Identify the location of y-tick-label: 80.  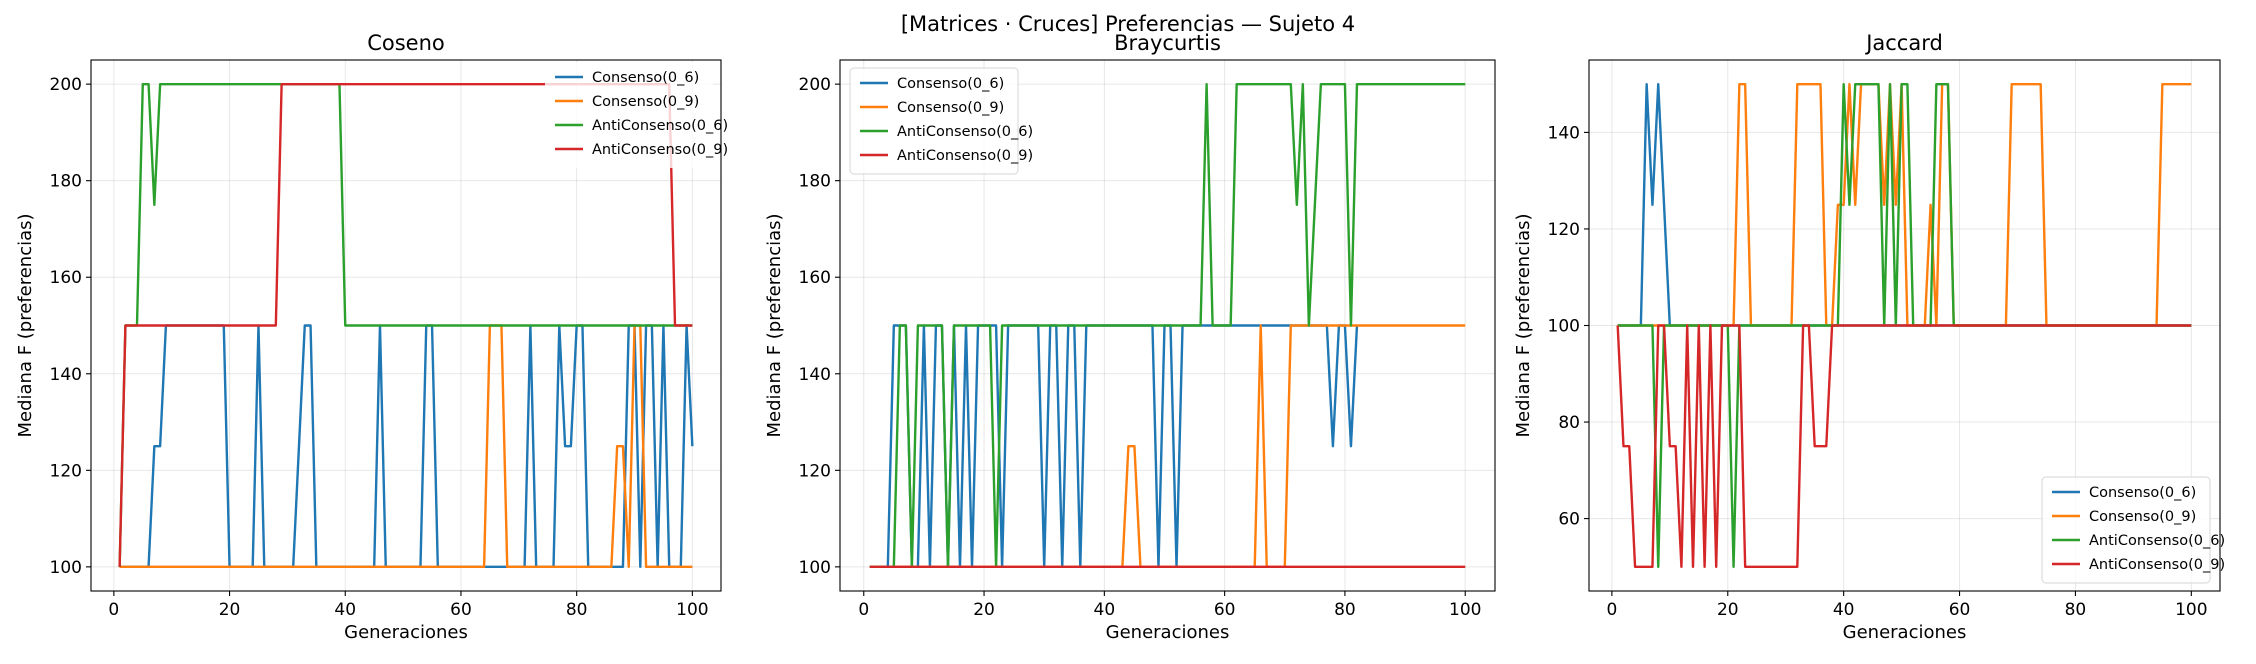
(1569, 423).